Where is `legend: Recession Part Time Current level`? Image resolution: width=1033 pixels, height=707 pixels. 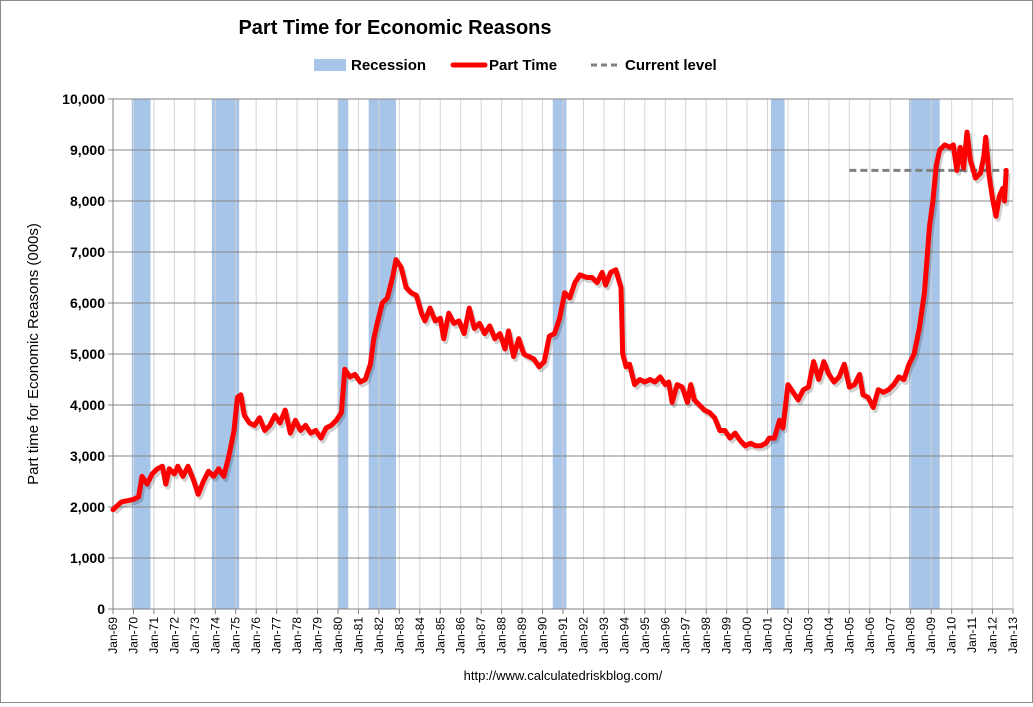 legend: Recession Part Time Current level is located at coordinates (515, 65).